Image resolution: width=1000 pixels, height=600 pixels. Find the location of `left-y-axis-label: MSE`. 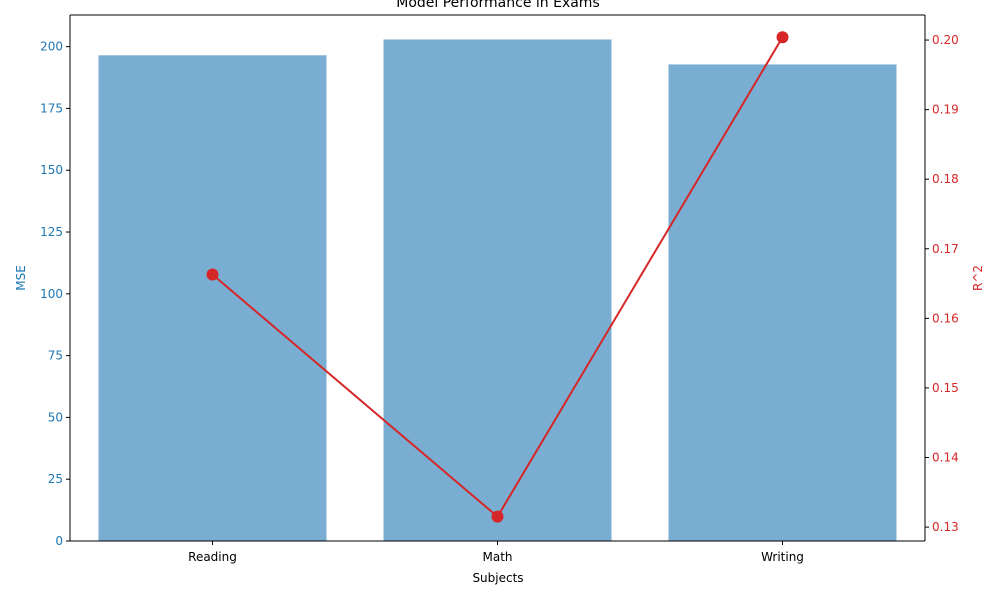

left-y-axis-label: MSE is located at coordinates (21, 278).